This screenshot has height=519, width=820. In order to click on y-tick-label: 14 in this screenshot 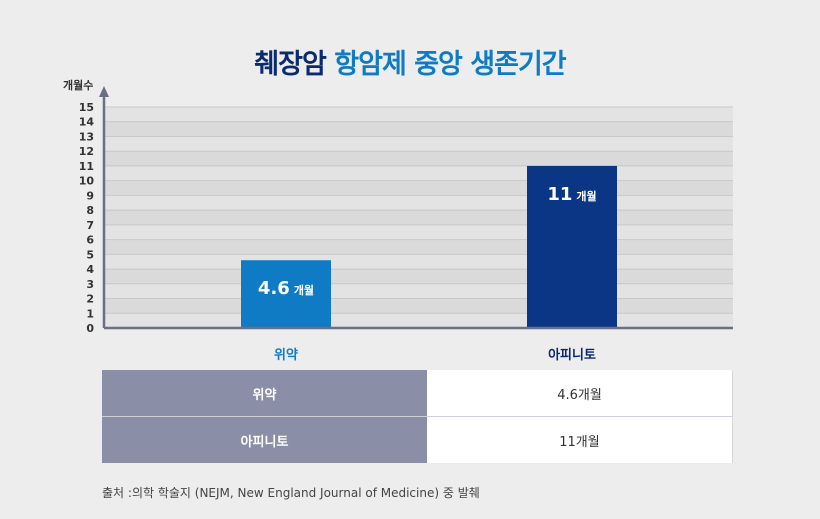, I will do `click(87, 122)`.